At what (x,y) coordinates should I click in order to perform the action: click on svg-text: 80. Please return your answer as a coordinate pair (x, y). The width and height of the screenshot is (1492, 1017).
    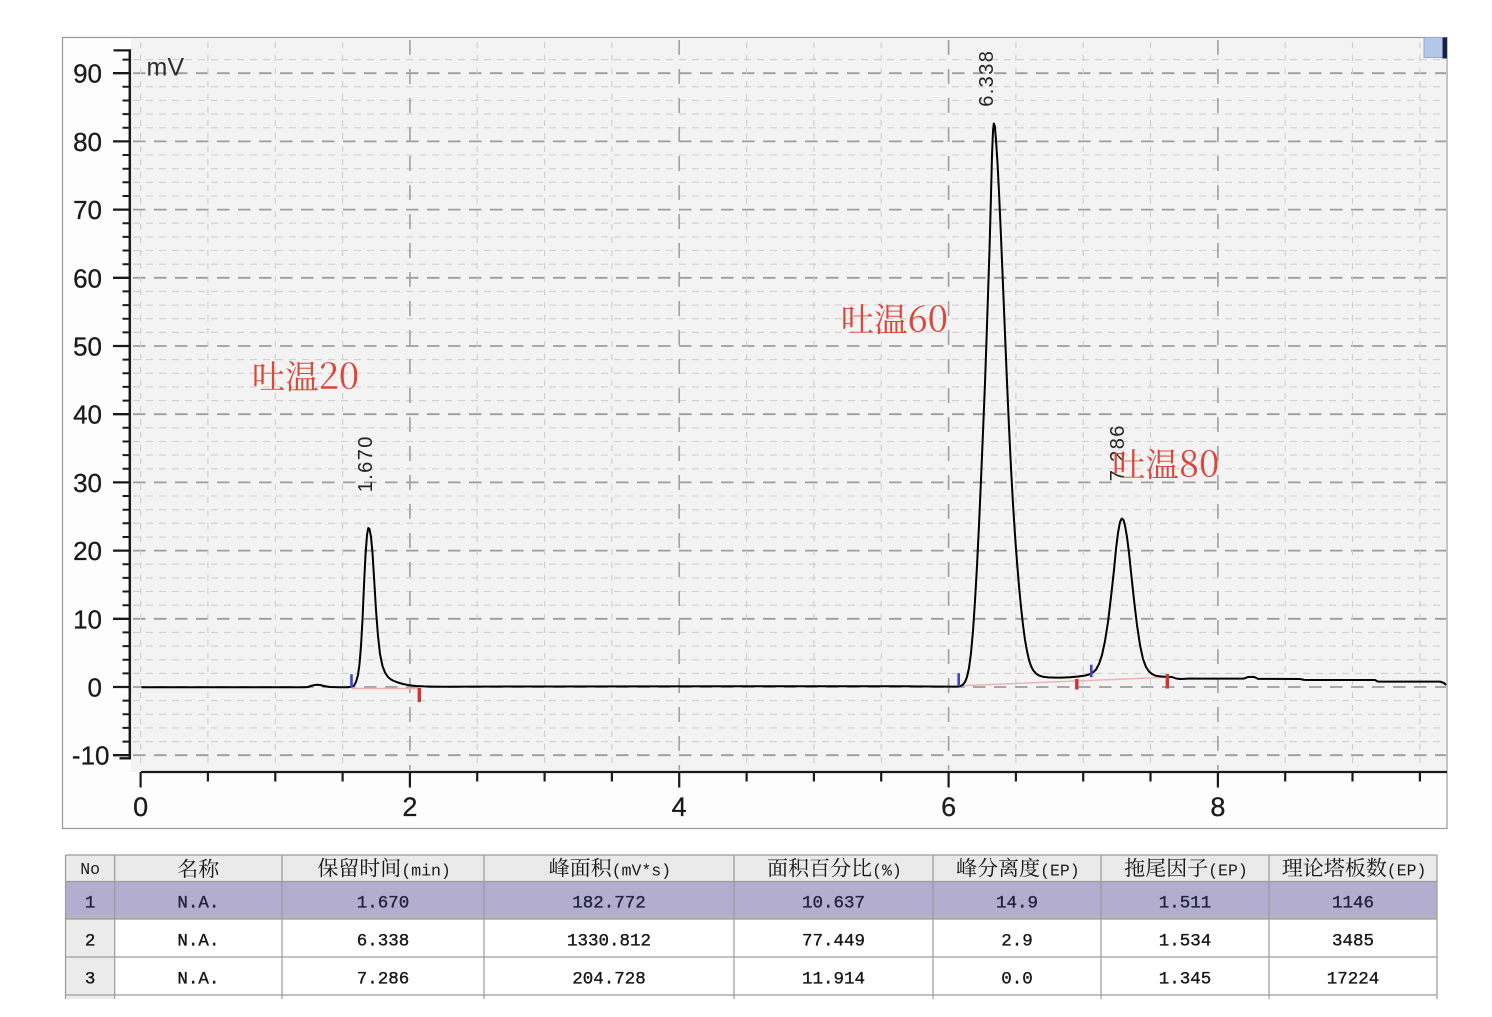
    Looking at the image, I should click on (87, 142).